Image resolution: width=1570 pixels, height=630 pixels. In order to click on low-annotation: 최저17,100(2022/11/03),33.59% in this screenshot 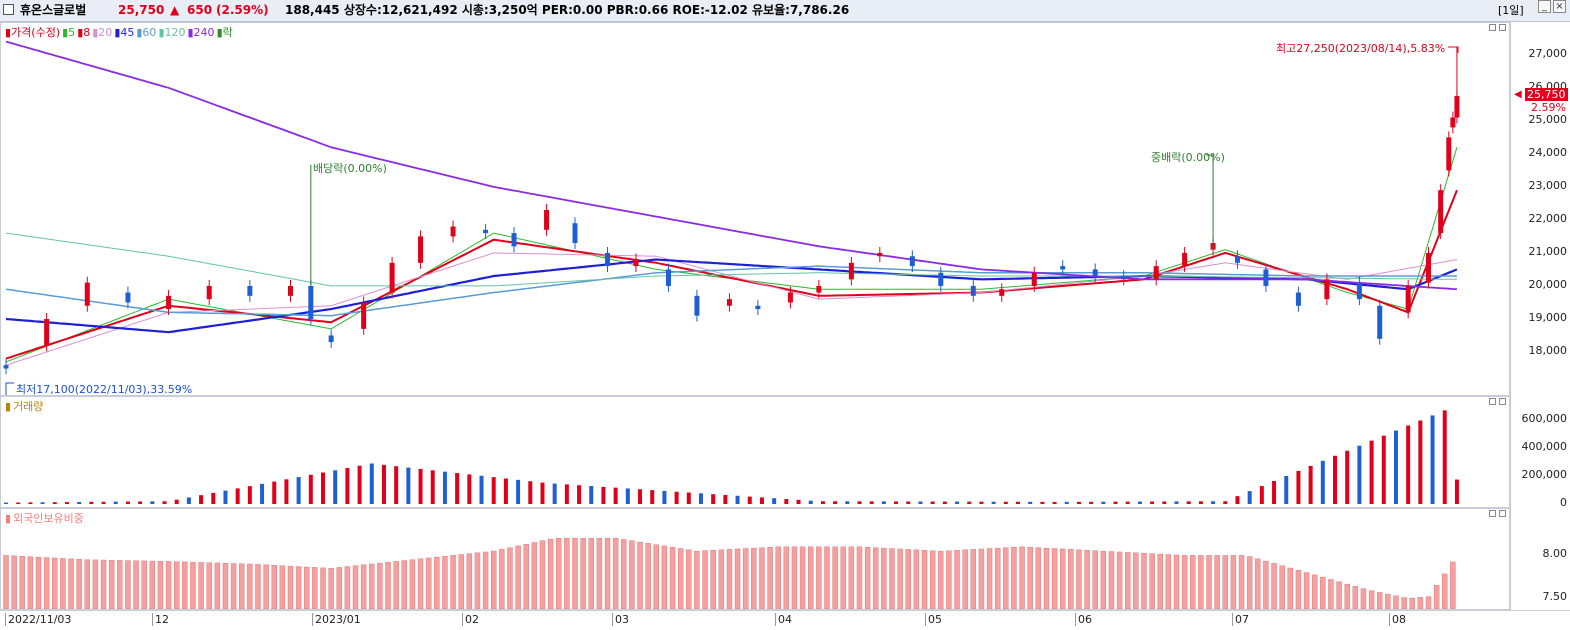, I will do `click(104, 389)`.